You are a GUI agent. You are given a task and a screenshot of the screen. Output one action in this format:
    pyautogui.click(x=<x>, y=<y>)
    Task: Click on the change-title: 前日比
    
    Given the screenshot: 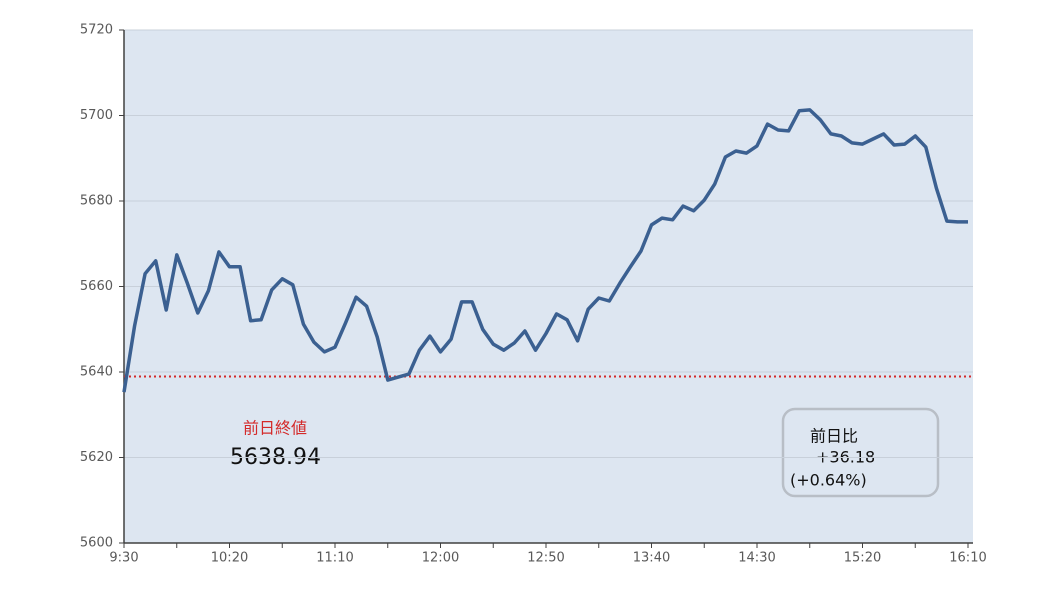 What is the action you would take?
    pyautogui.click(x=834, y=436)
    